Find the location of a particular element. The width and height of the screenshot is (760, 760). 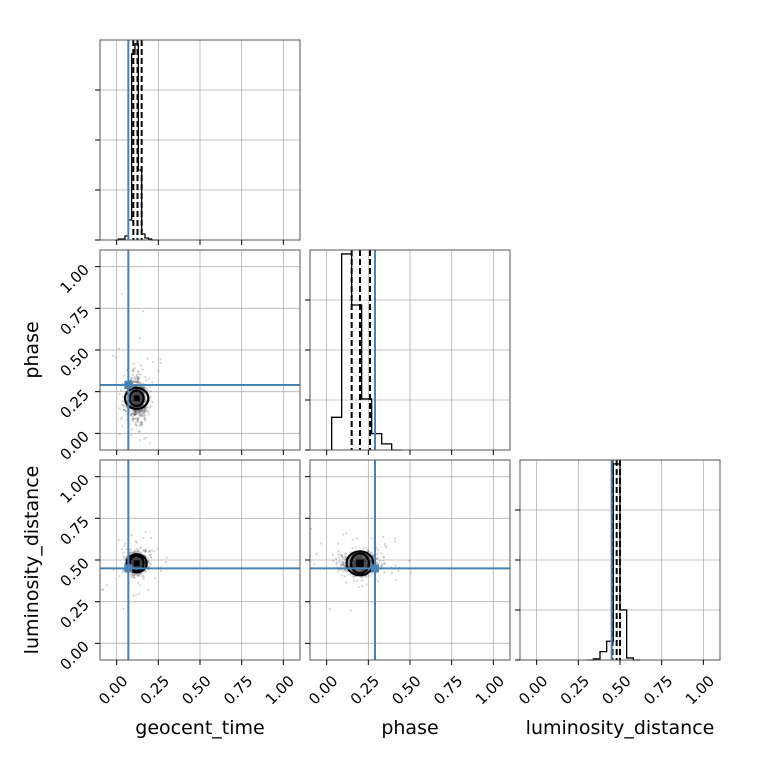

density-peak is located at coordinates (360, 563).